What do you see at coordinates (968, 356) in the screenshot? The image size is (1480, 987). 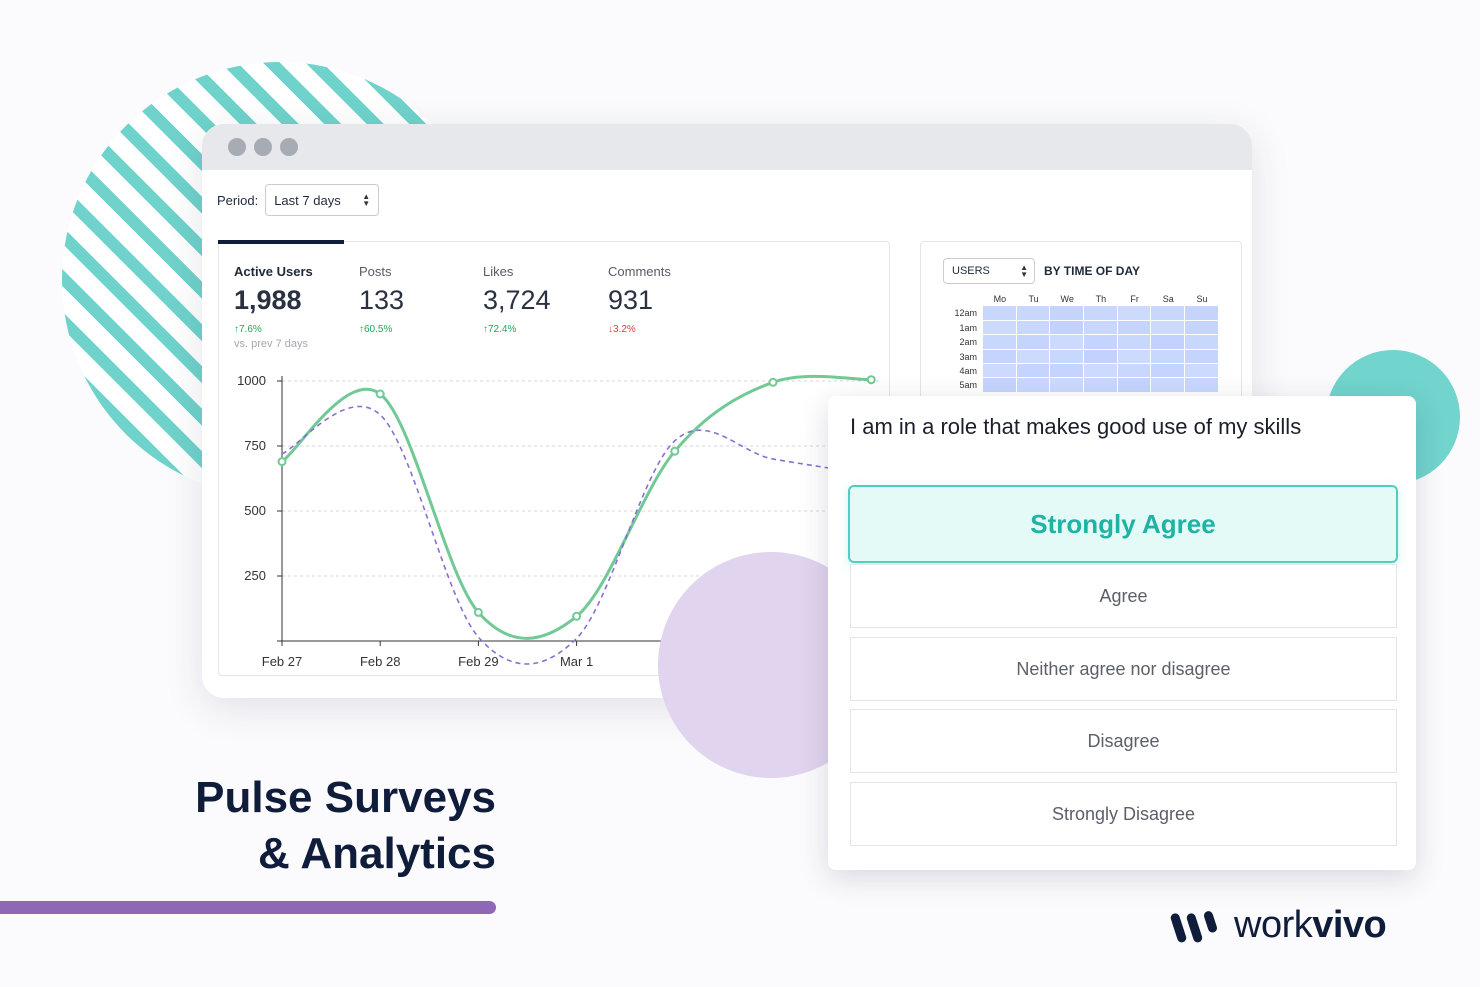 I see `hour-label: 3am` at bounding box center [968, 356].